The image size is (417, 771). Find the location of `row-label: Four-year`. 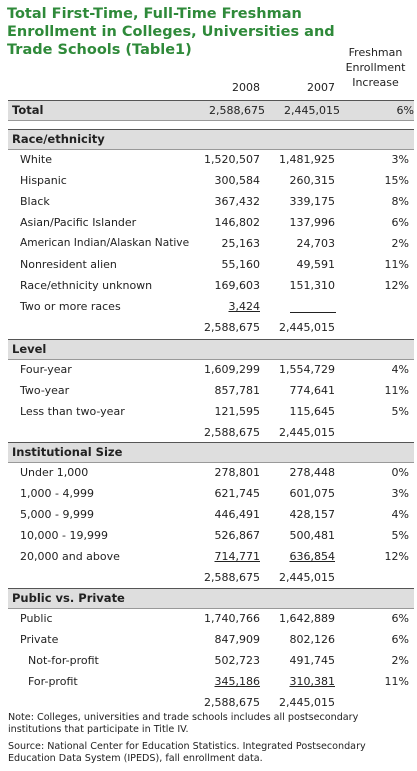

row-label: Four-year is located at coordinates (46, 369).